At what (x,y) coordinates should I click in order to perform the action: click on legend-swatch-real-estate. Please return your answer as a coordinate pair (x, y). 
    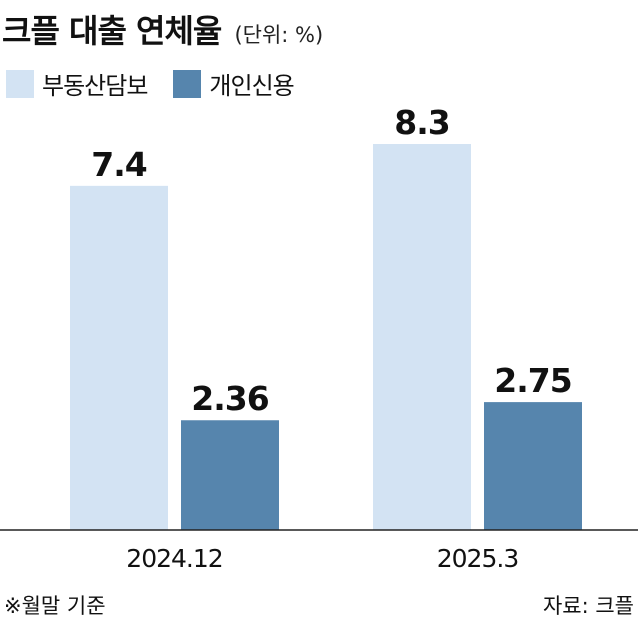
    Looking at the image, I should click on (20, 83).